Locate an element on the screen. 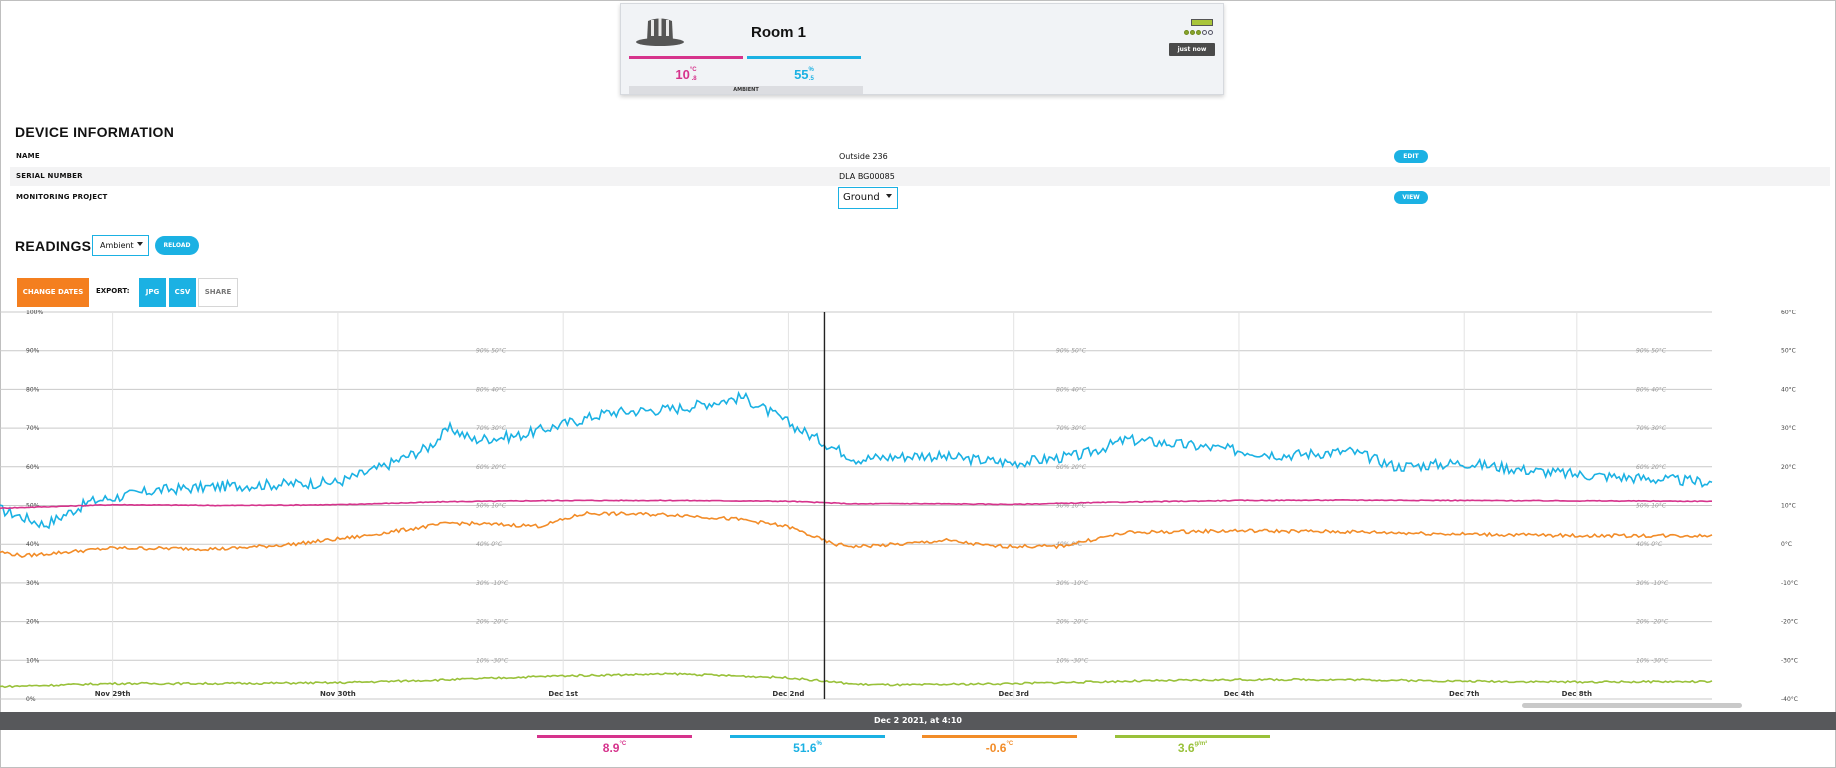 This screenshot has width=1836, height=768. sensor-select-value: Ambient is located at coordinates (117, 245).